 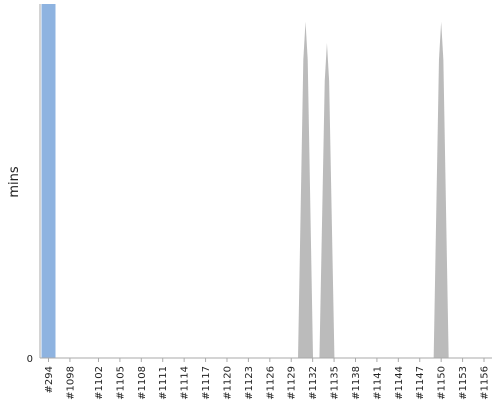 What do you see at coordinates (206, 383) in the screenshot?
I see `x-tick-label: #1117` at bounding box center [206, 383].